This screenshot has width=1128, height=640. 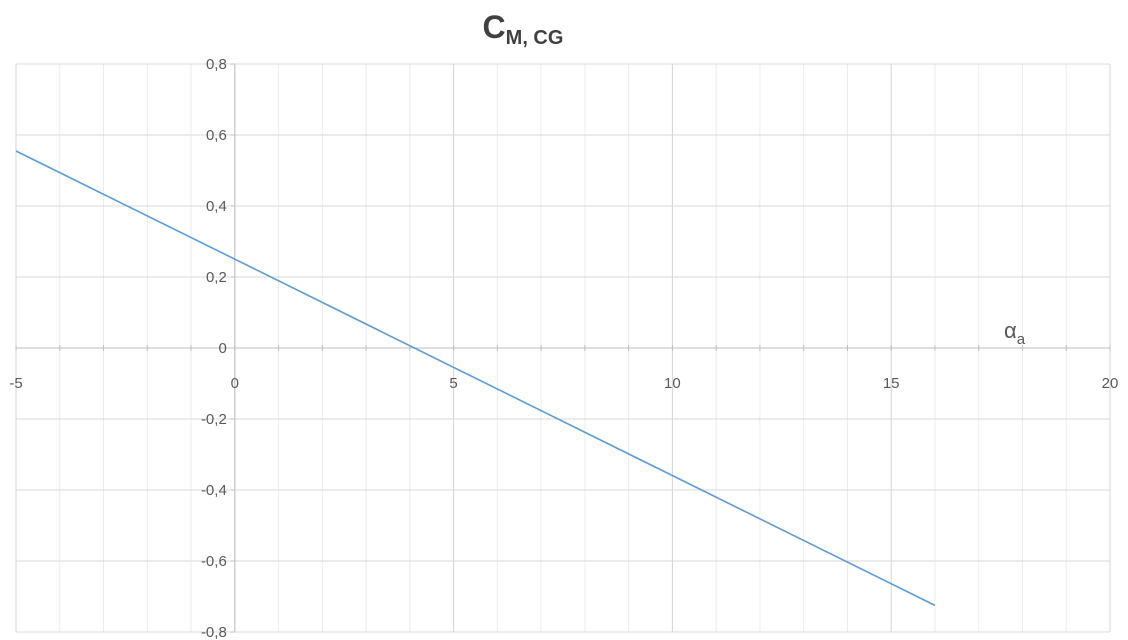 I want to click on chart-title: CM, CG, so click(x=523, y=29).